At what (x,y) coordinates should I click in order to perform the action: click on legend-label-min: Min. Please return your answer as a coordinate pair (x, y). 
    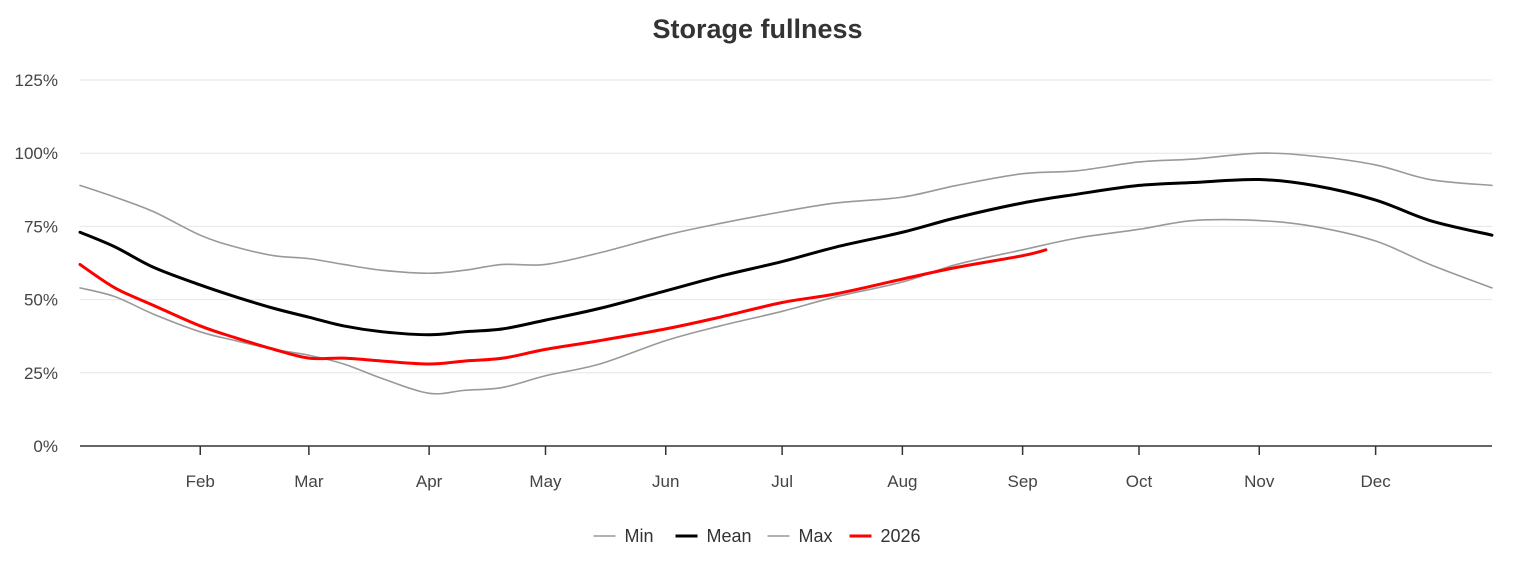
    Looking at the image, I should click on (639, 536).